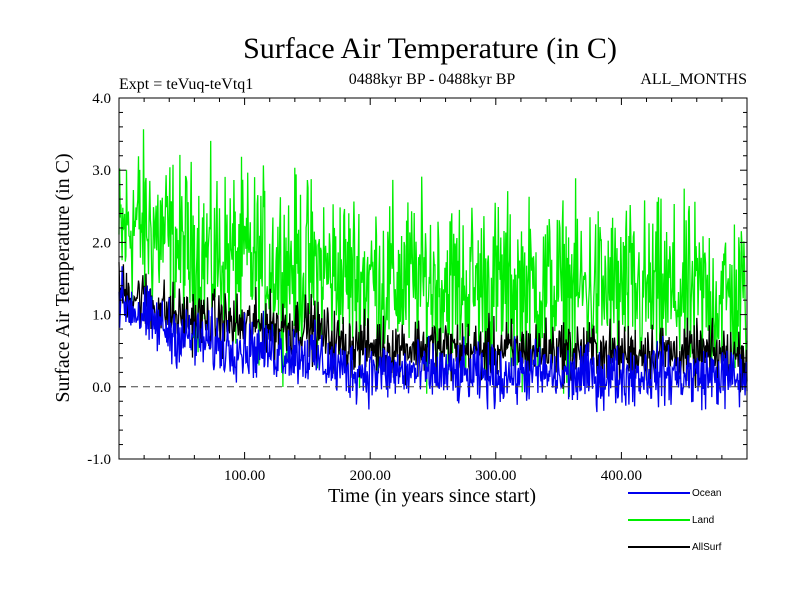  What do you see at coordinates (101, 243) in the screenshot?
I see `y-tick-label: 2.0` at bounding box center [101, 243].